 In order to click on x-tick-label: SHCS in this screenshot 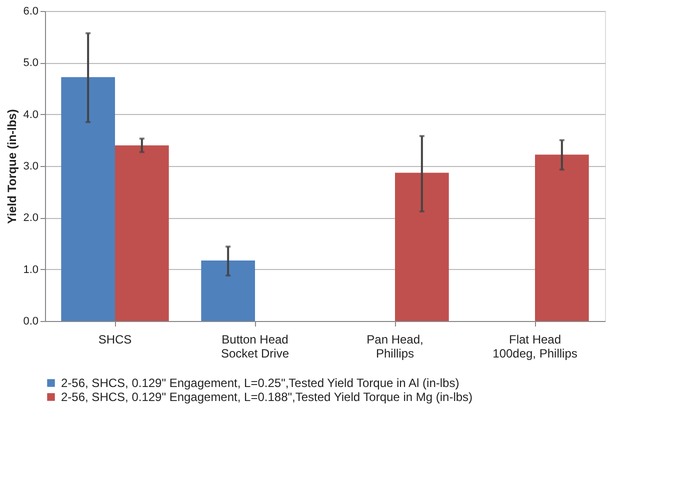, I will do `click(115, 339)`.